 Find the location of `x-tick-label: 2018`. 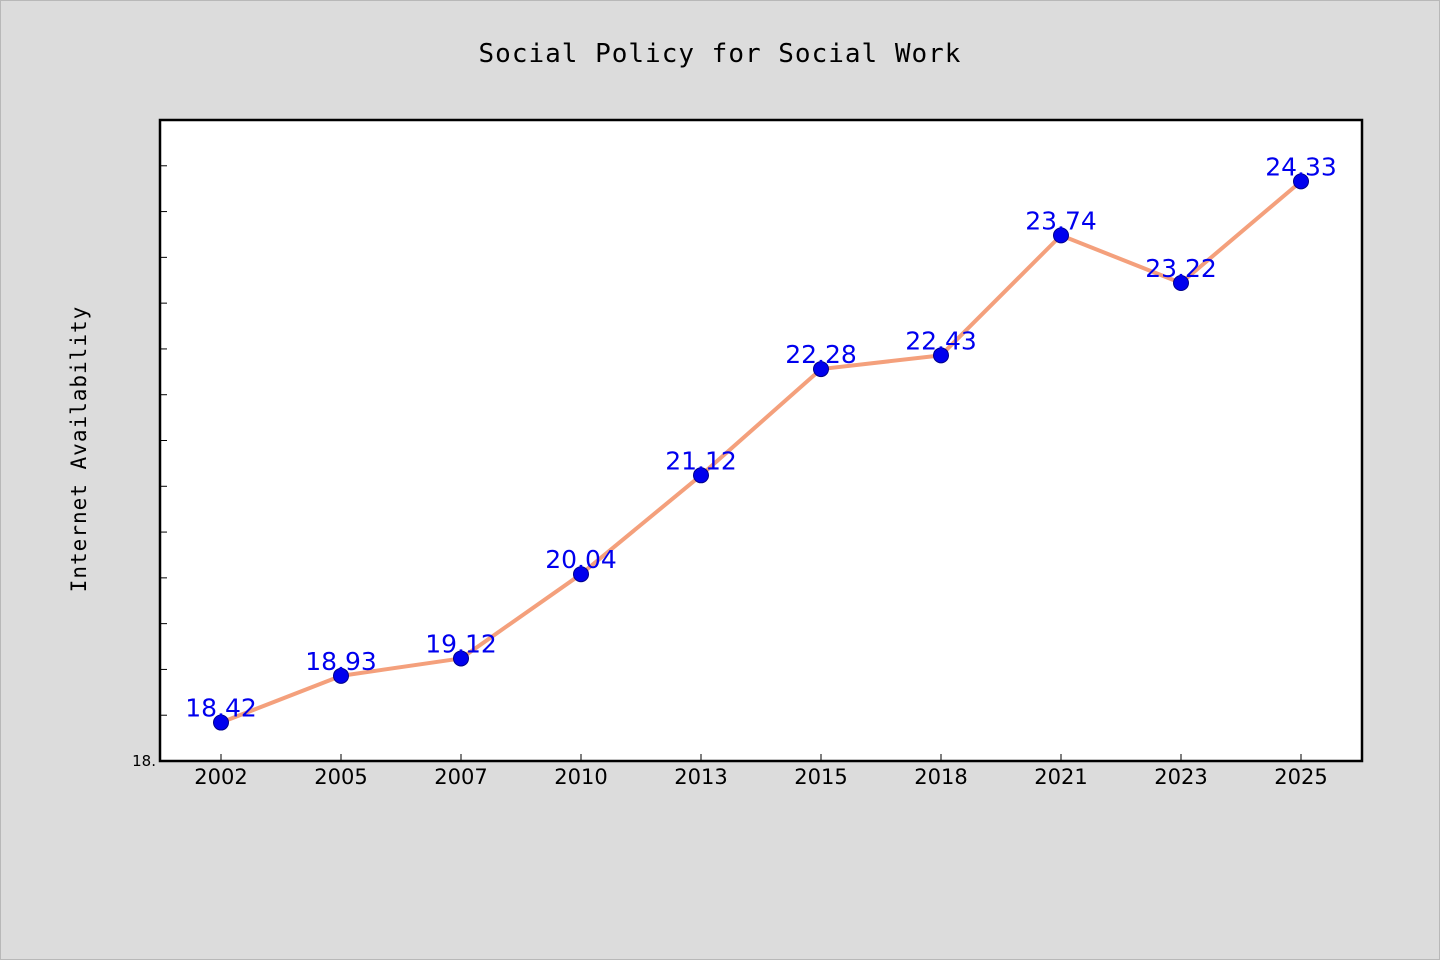

x-tick-label: 2018 is located at coordinates (940, 777).